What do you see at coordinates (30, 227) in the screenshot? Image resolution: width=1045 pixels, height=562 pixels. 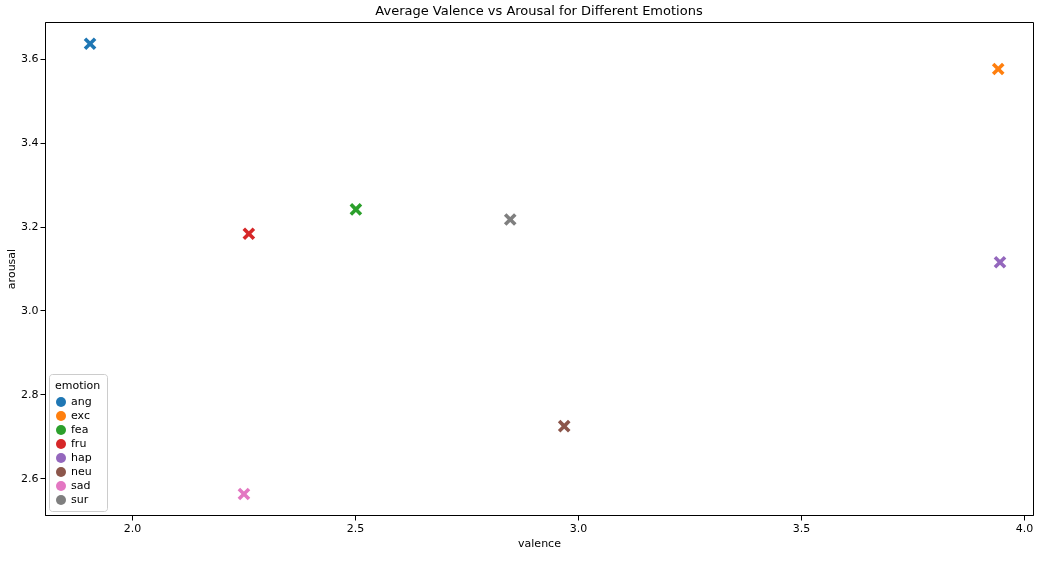 I see `y-tick-label: 3.2` at bounding box center [30, 227].